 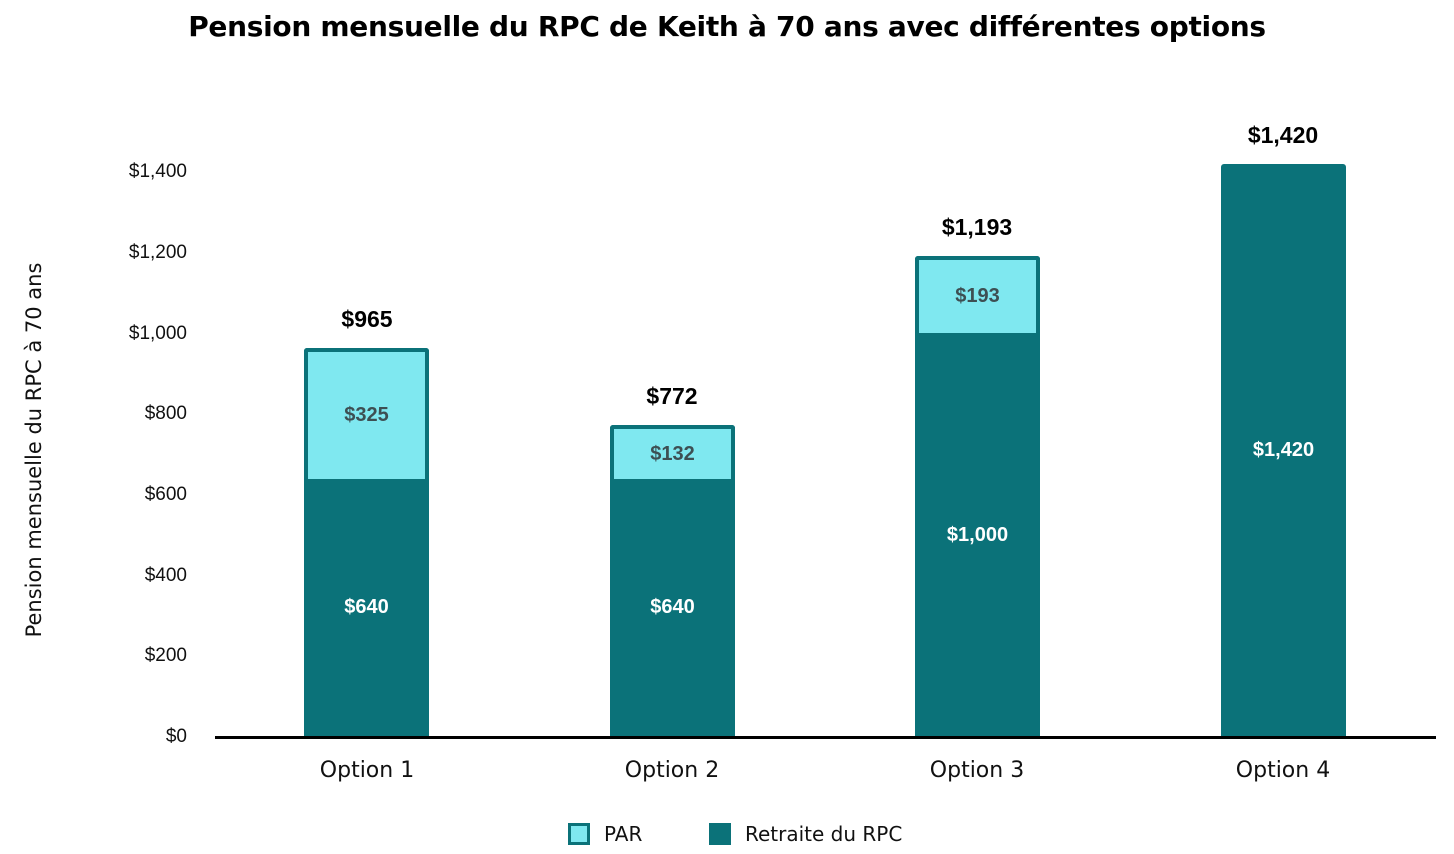 I want to click on x-tick-option-1: Option 1, so click(x=367, y=770).